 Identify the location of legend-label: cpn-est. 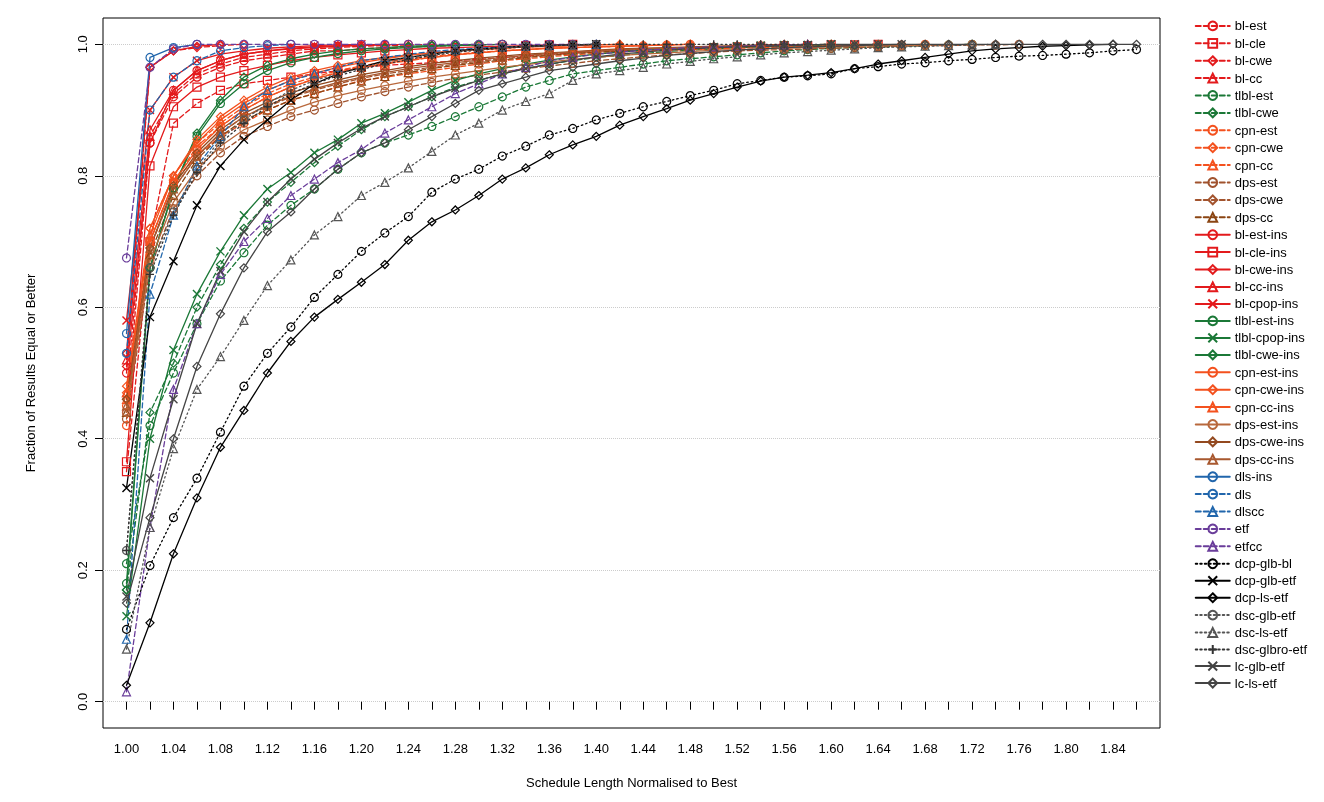
(1256, 130).